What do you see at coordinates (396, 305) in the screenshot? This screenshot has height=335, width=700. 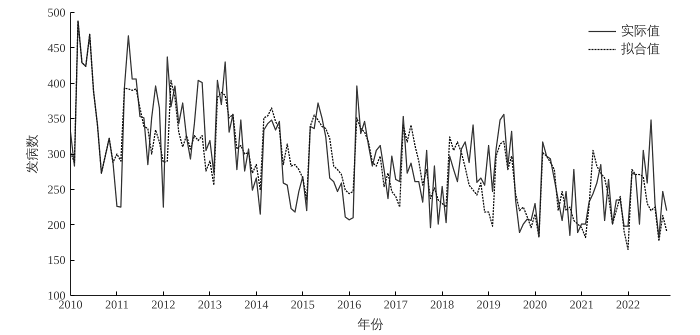 I see `x-tick-label: 2017` at bounding box center [396, 305].